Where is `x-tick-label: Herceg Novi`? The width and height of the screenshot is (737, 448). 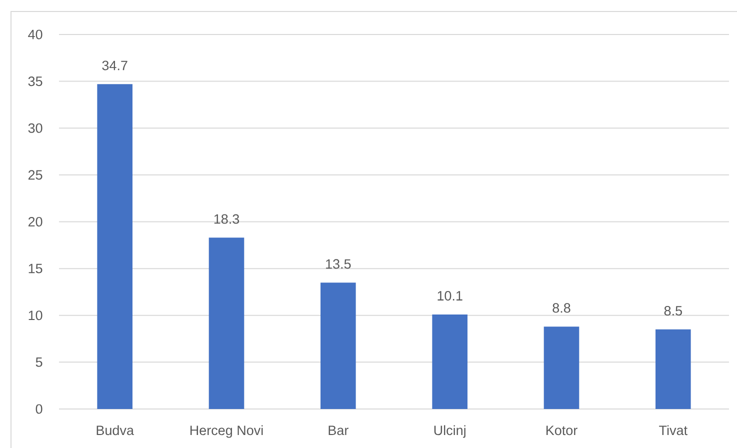
x-tick-label: Herceg Novi is located at coordinates (226, 431).